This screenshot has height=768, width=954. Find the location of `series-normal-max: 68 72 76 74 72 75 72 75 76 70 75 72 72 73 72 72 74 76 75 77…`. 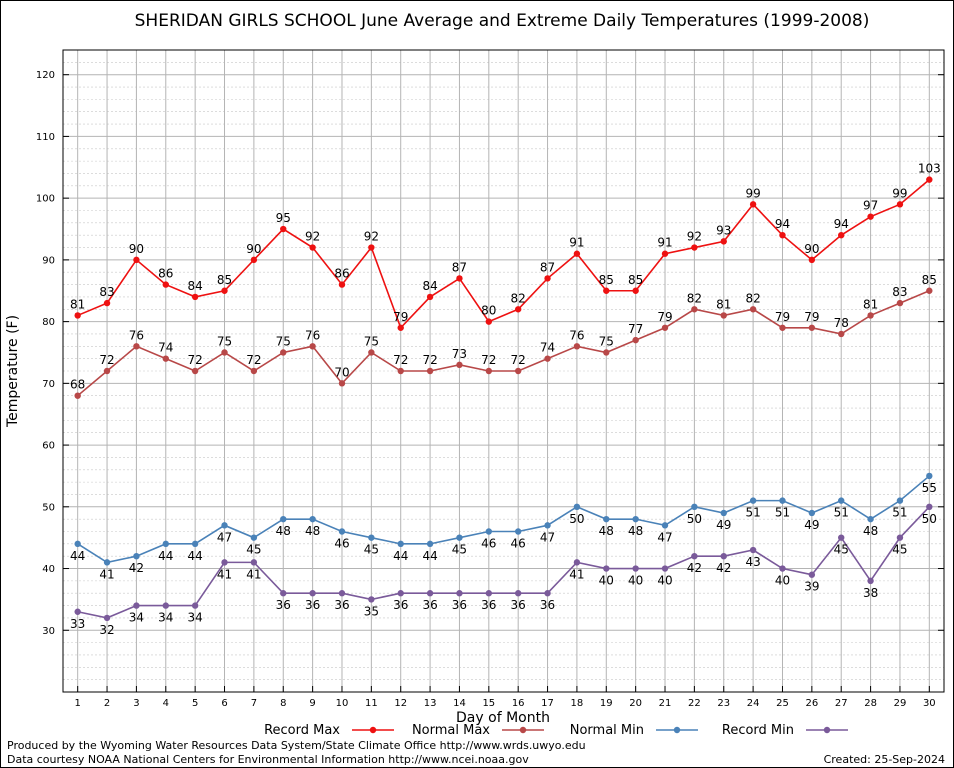

series-normal-max: 68 72 76 74 72 75 72 75 76 70 75 72 72 73 72 72 74 76 75 77… is located at coordinates (503, 336).